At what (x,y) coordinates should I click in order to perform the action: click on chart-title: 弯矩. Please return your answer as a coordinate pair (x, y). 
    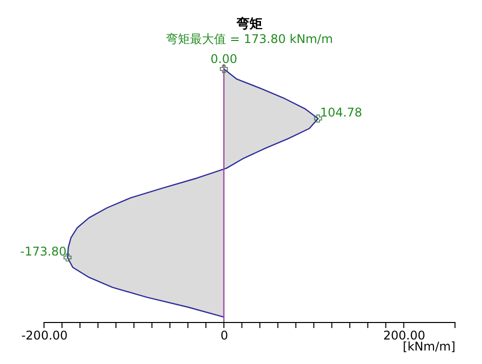
    Looking at the image, I should click on (249, 24).